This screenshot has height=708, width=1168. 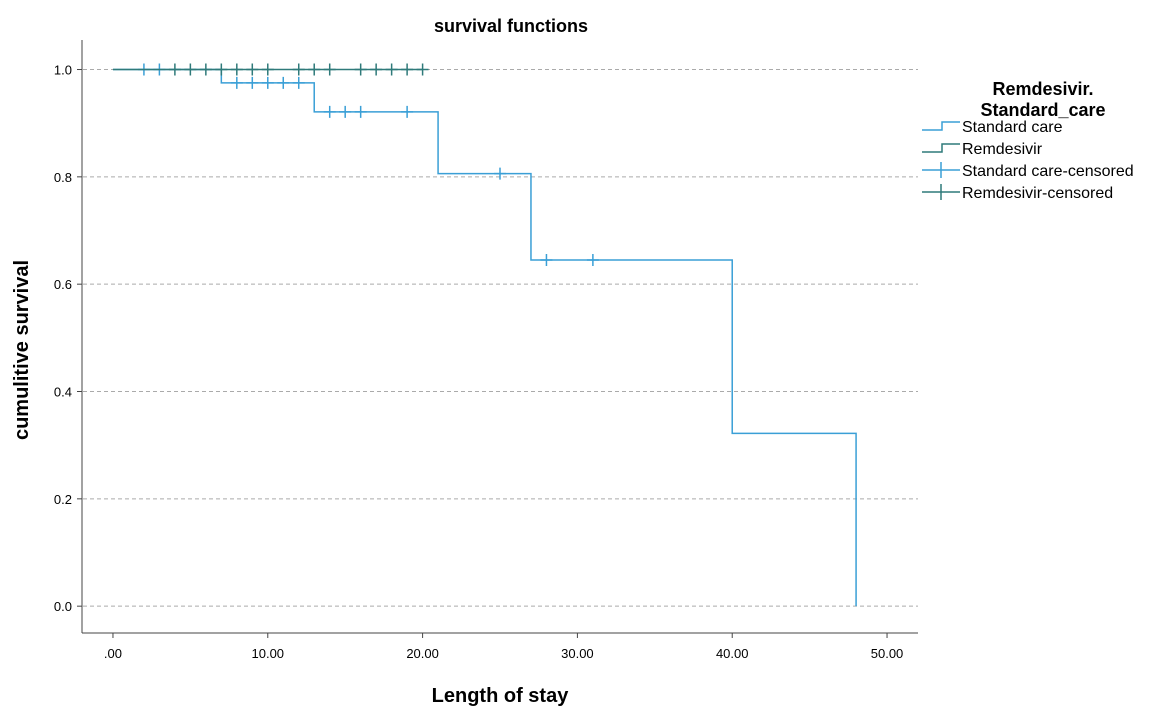 What do you see at coordinates (1012, 127) in the screenshot?
I see `legend-label: Standard care` at bounding box center [1012, 127].